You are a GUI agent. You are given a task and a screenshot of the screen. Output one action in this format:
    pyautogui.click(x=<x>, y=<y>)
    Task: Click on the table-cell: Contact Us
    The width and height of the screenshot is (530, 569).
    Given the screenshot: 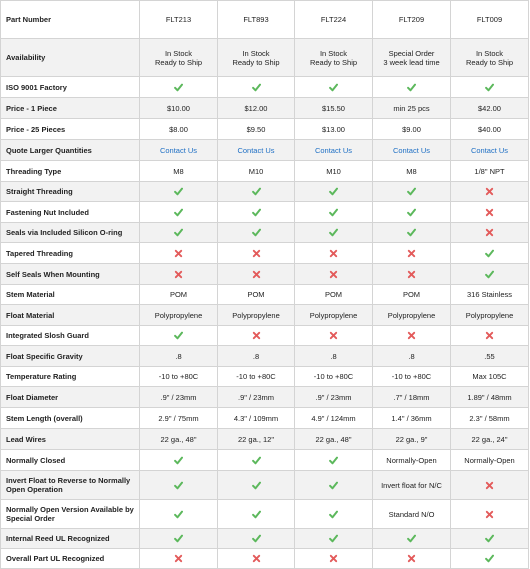 What is the action you would take?
    pyautogui.click(x=178, y=150)
    